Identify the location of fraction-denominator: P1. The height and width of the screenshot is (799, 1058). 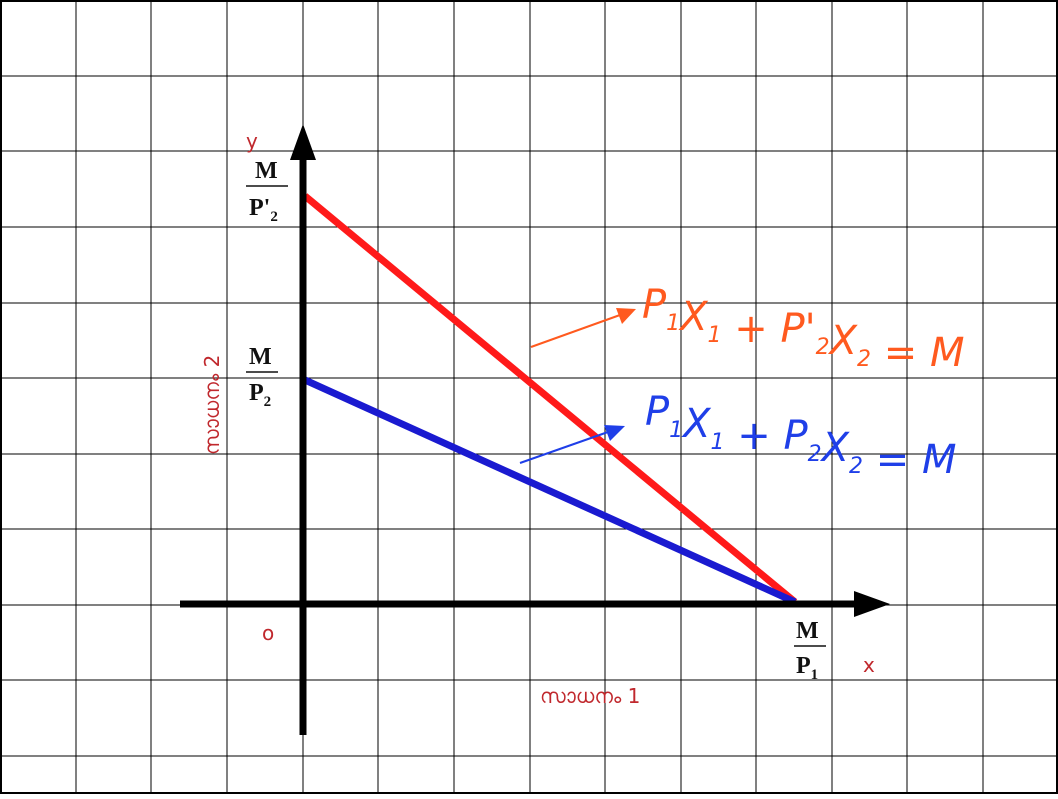
(807, 668).